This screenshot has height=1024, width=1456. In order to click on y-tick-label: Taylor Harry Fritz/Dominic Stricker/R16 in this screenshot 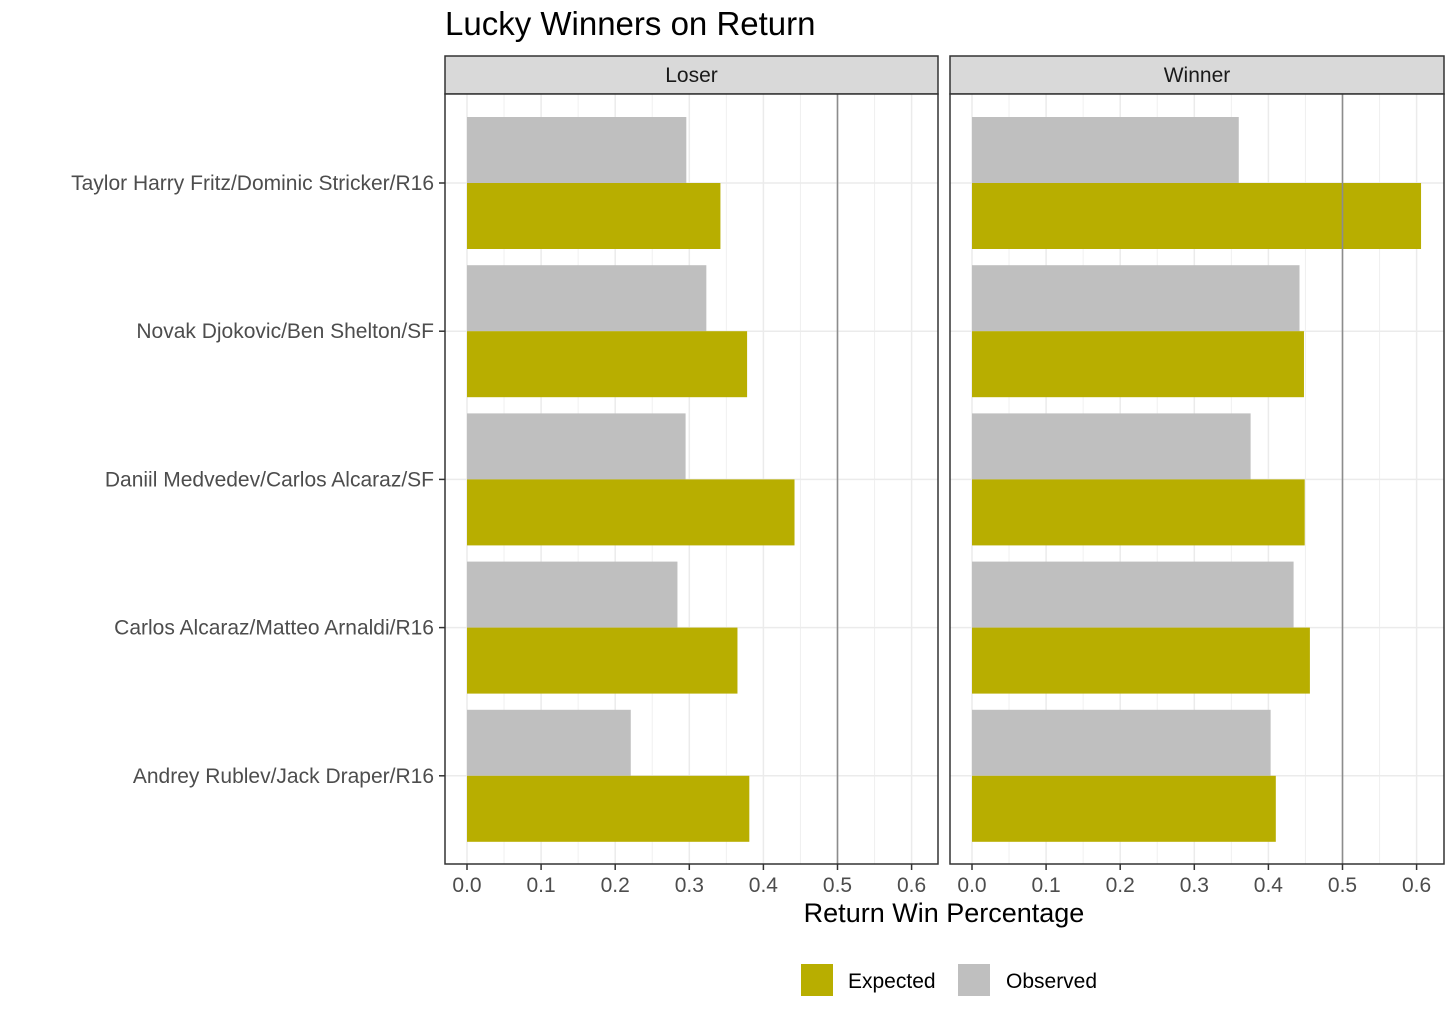, I will do `click(252, 183)`.